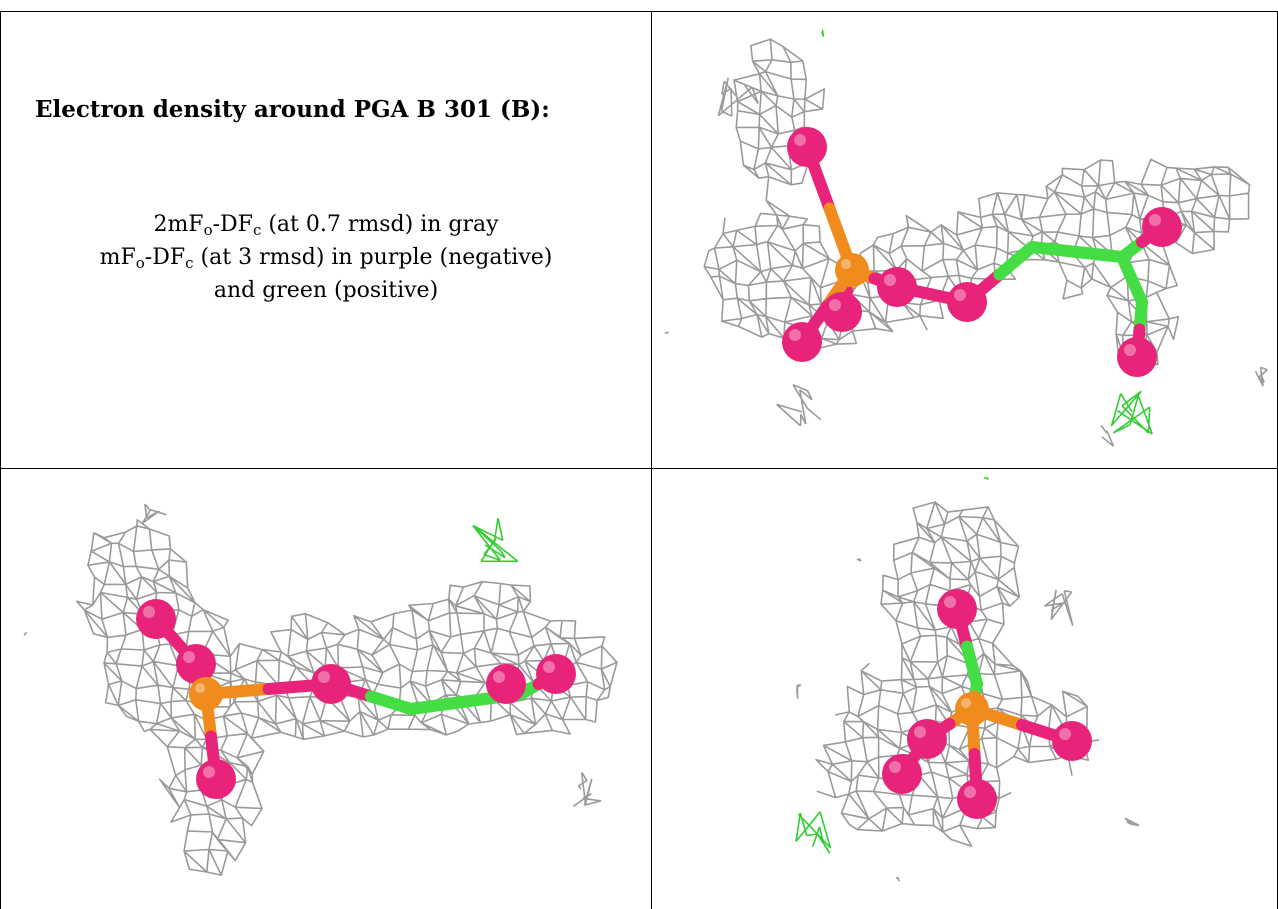 The width and height of the screenshot is (1278, 909). I want to click on table-top-border, so click(639, 11).